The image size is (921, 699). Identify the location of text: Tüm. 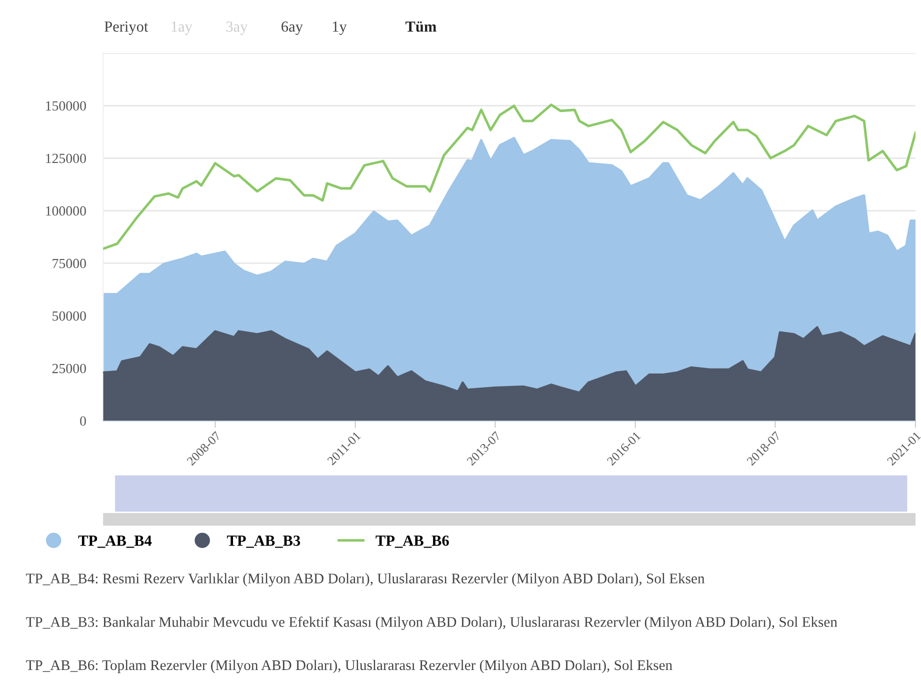
(420, 26).